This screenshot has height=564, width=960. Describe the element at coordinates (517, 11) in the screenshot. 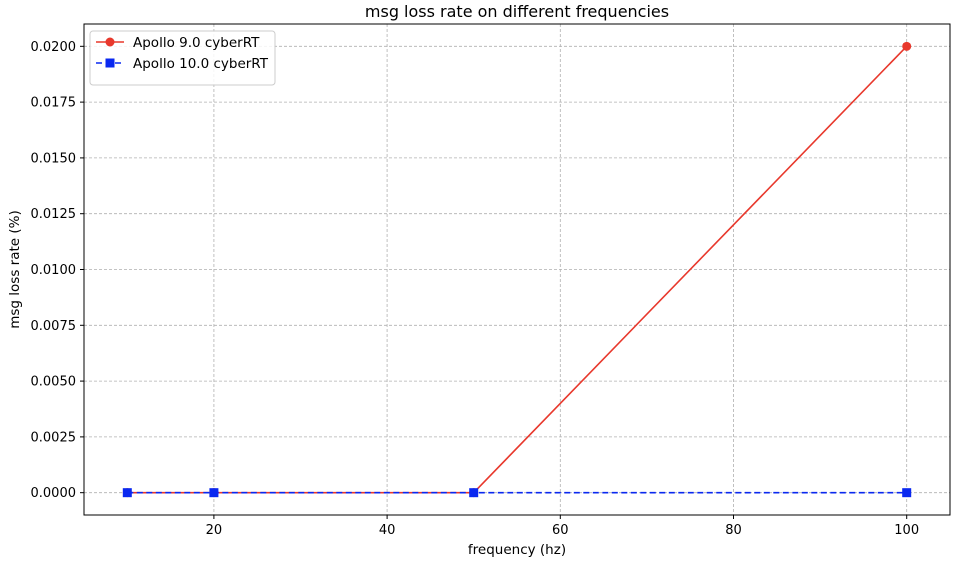

I see `chart-title: msg loss rate on different frequencies` at that location.